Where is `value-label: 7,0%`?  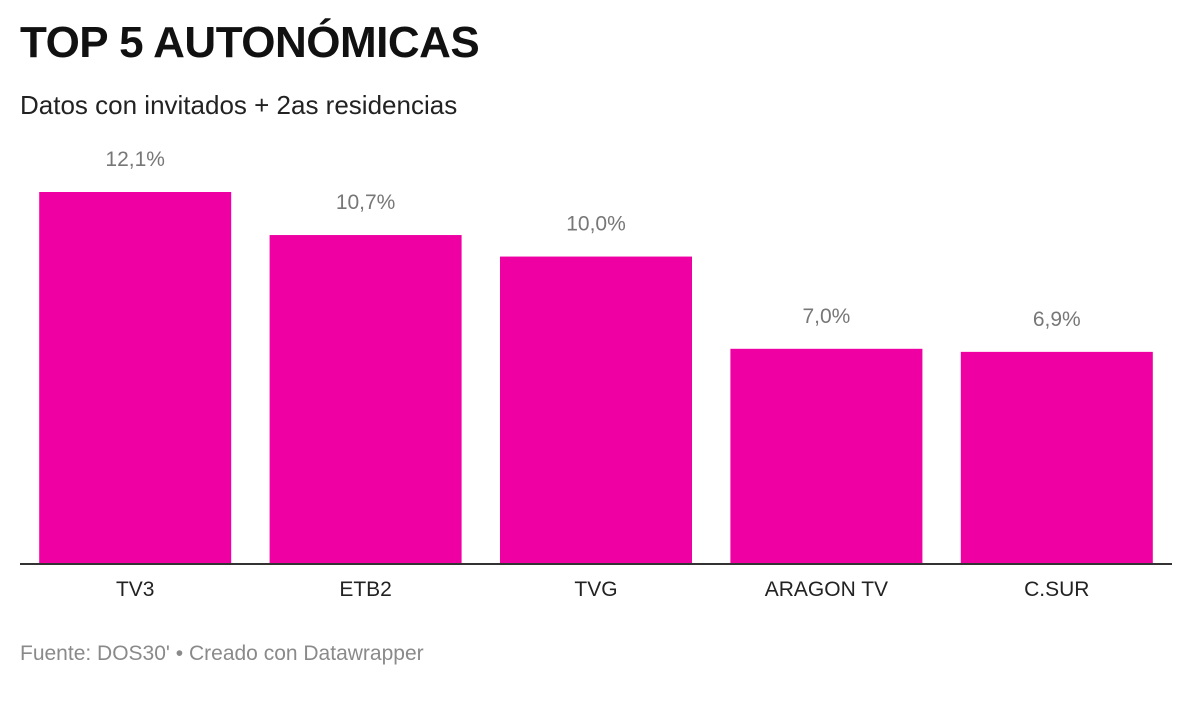
value-label: 7,0% is located at coordinates (826, 316).